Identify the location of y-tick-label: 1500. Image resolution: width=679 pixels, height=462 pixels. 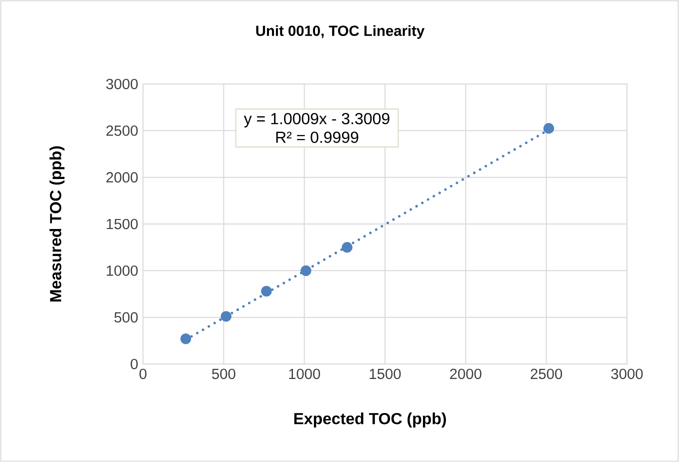
(122, 224).